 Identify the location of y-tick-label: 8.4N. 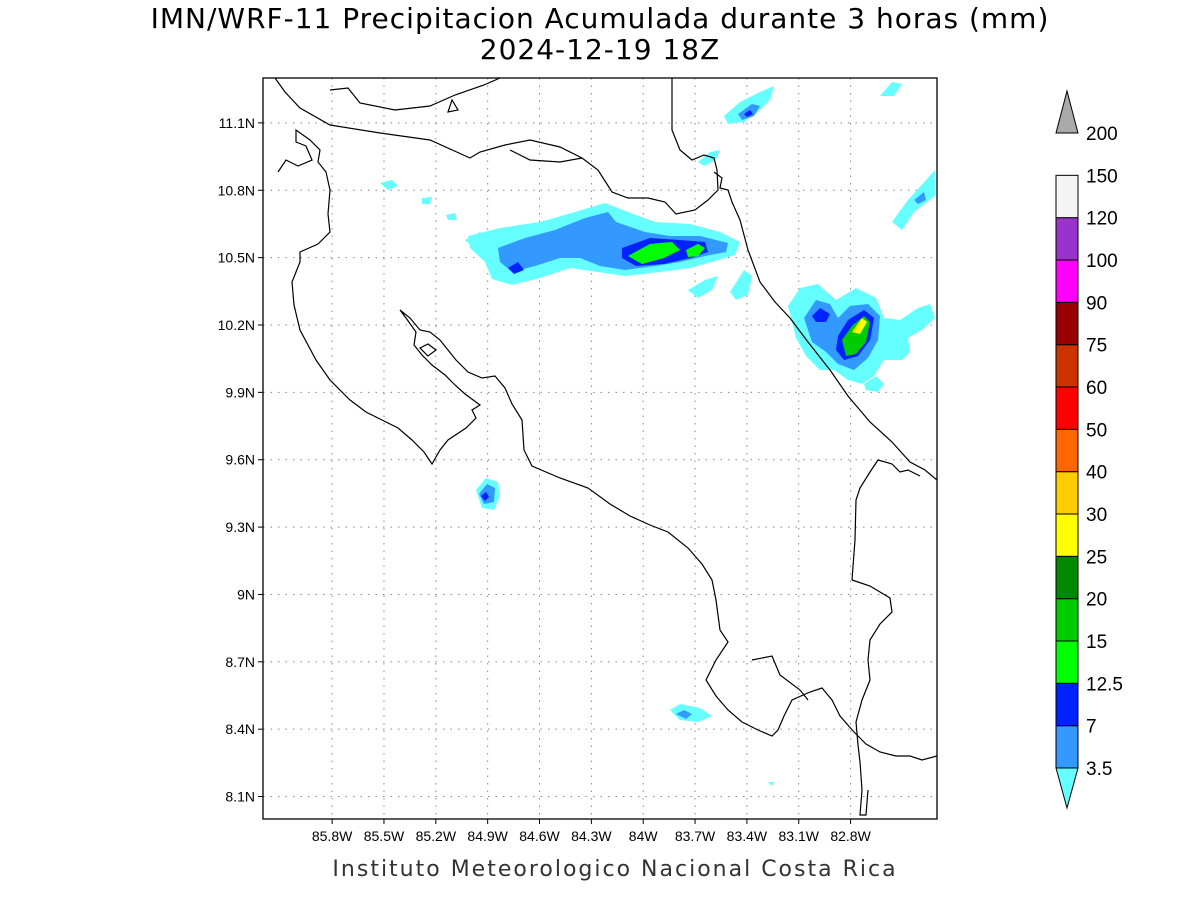
(240, 729).